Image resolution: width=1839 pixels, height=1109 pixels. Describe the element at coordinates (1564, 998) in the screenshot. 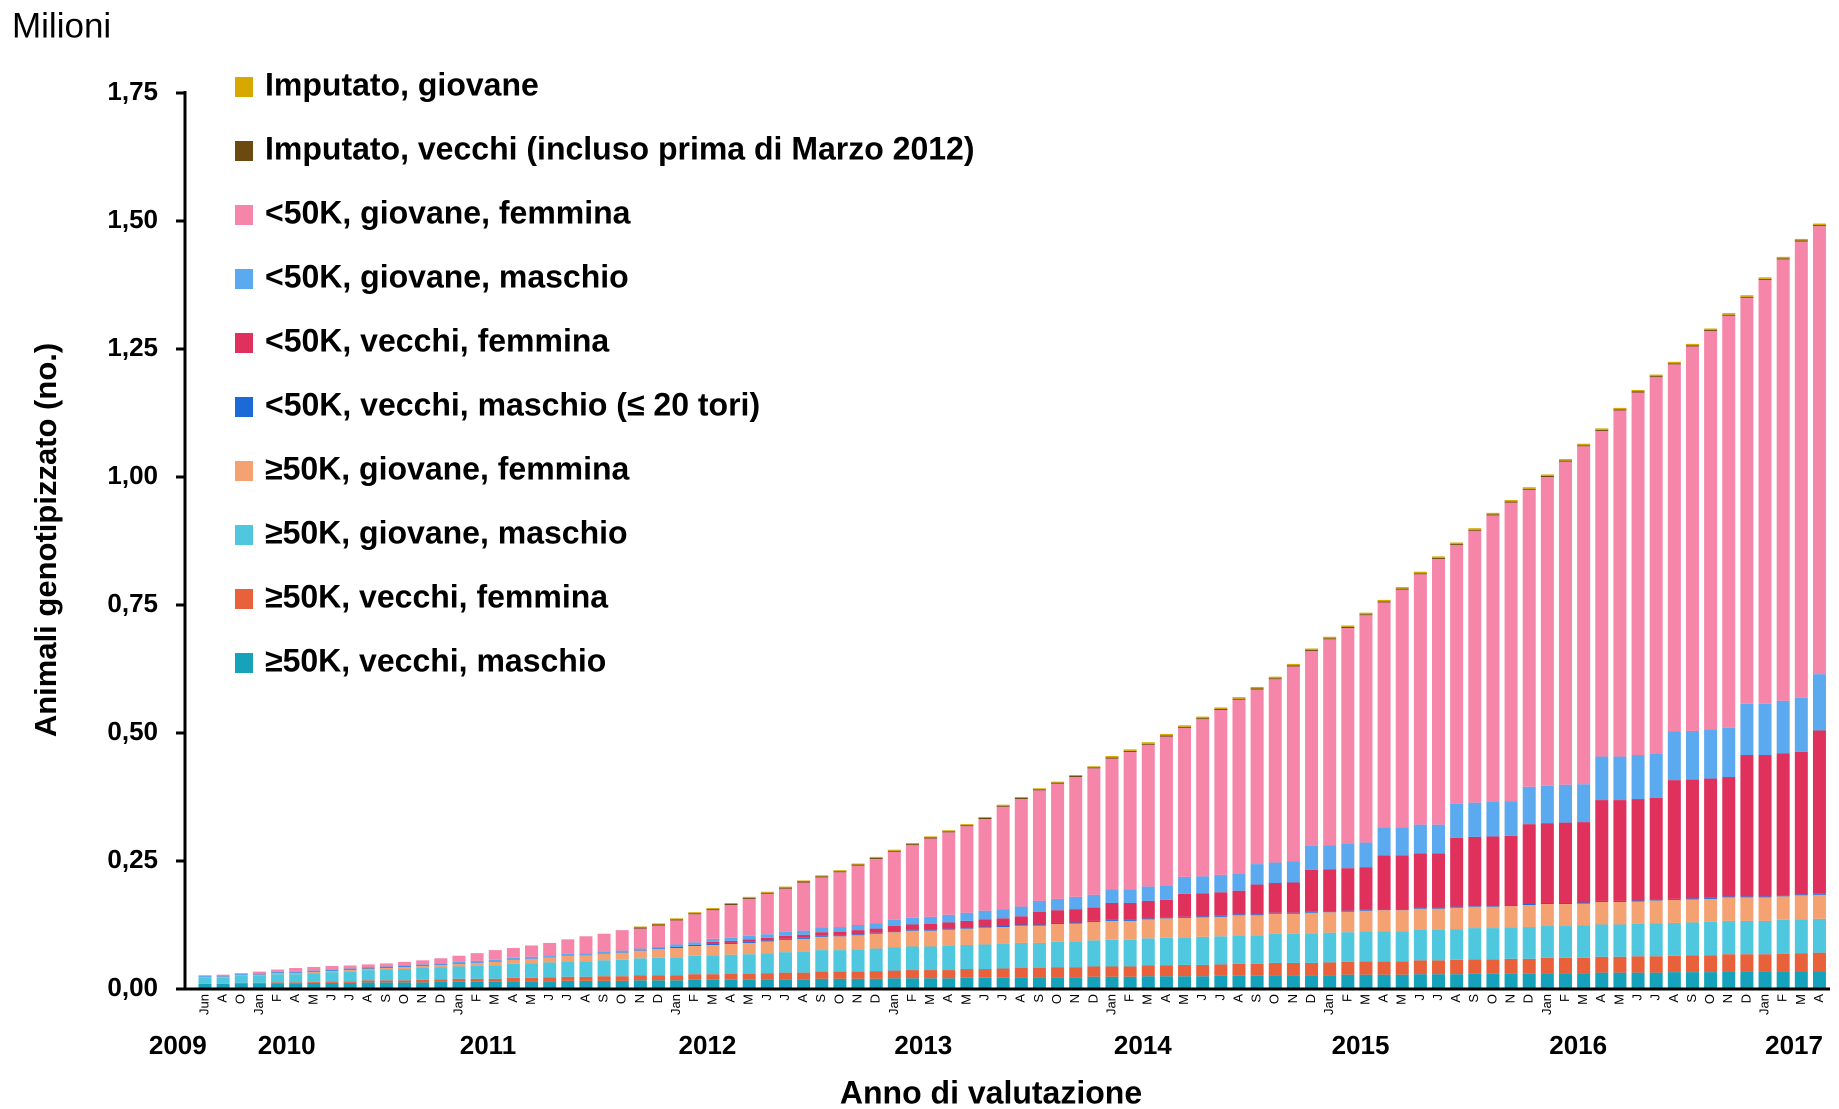

I see `x-tick-label: F` at that location.